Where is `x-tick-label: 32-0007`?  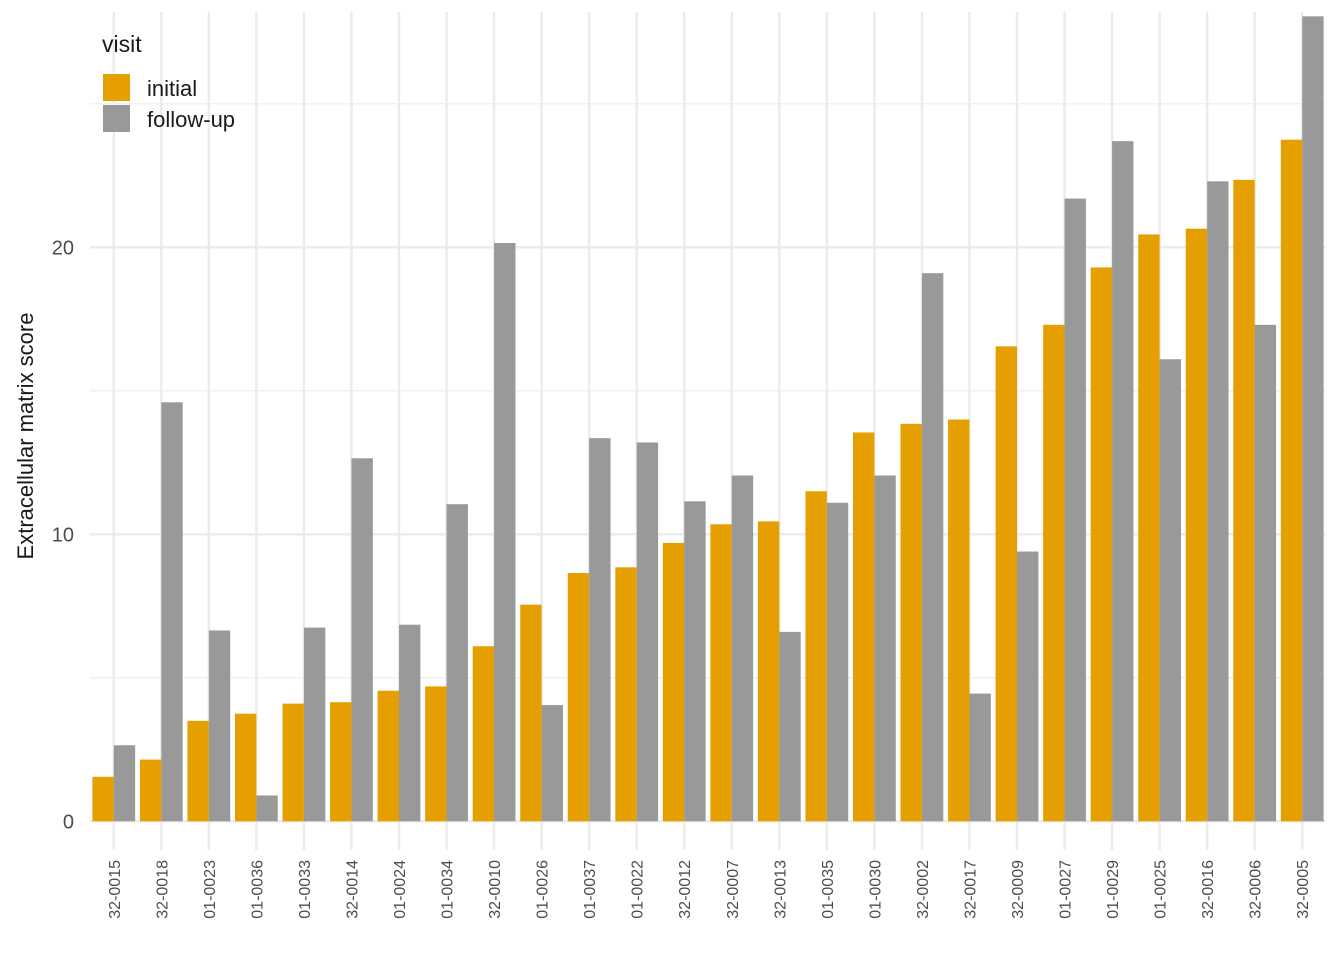 x-tick-label: 32-0007 is located at coordinates (733, 889).